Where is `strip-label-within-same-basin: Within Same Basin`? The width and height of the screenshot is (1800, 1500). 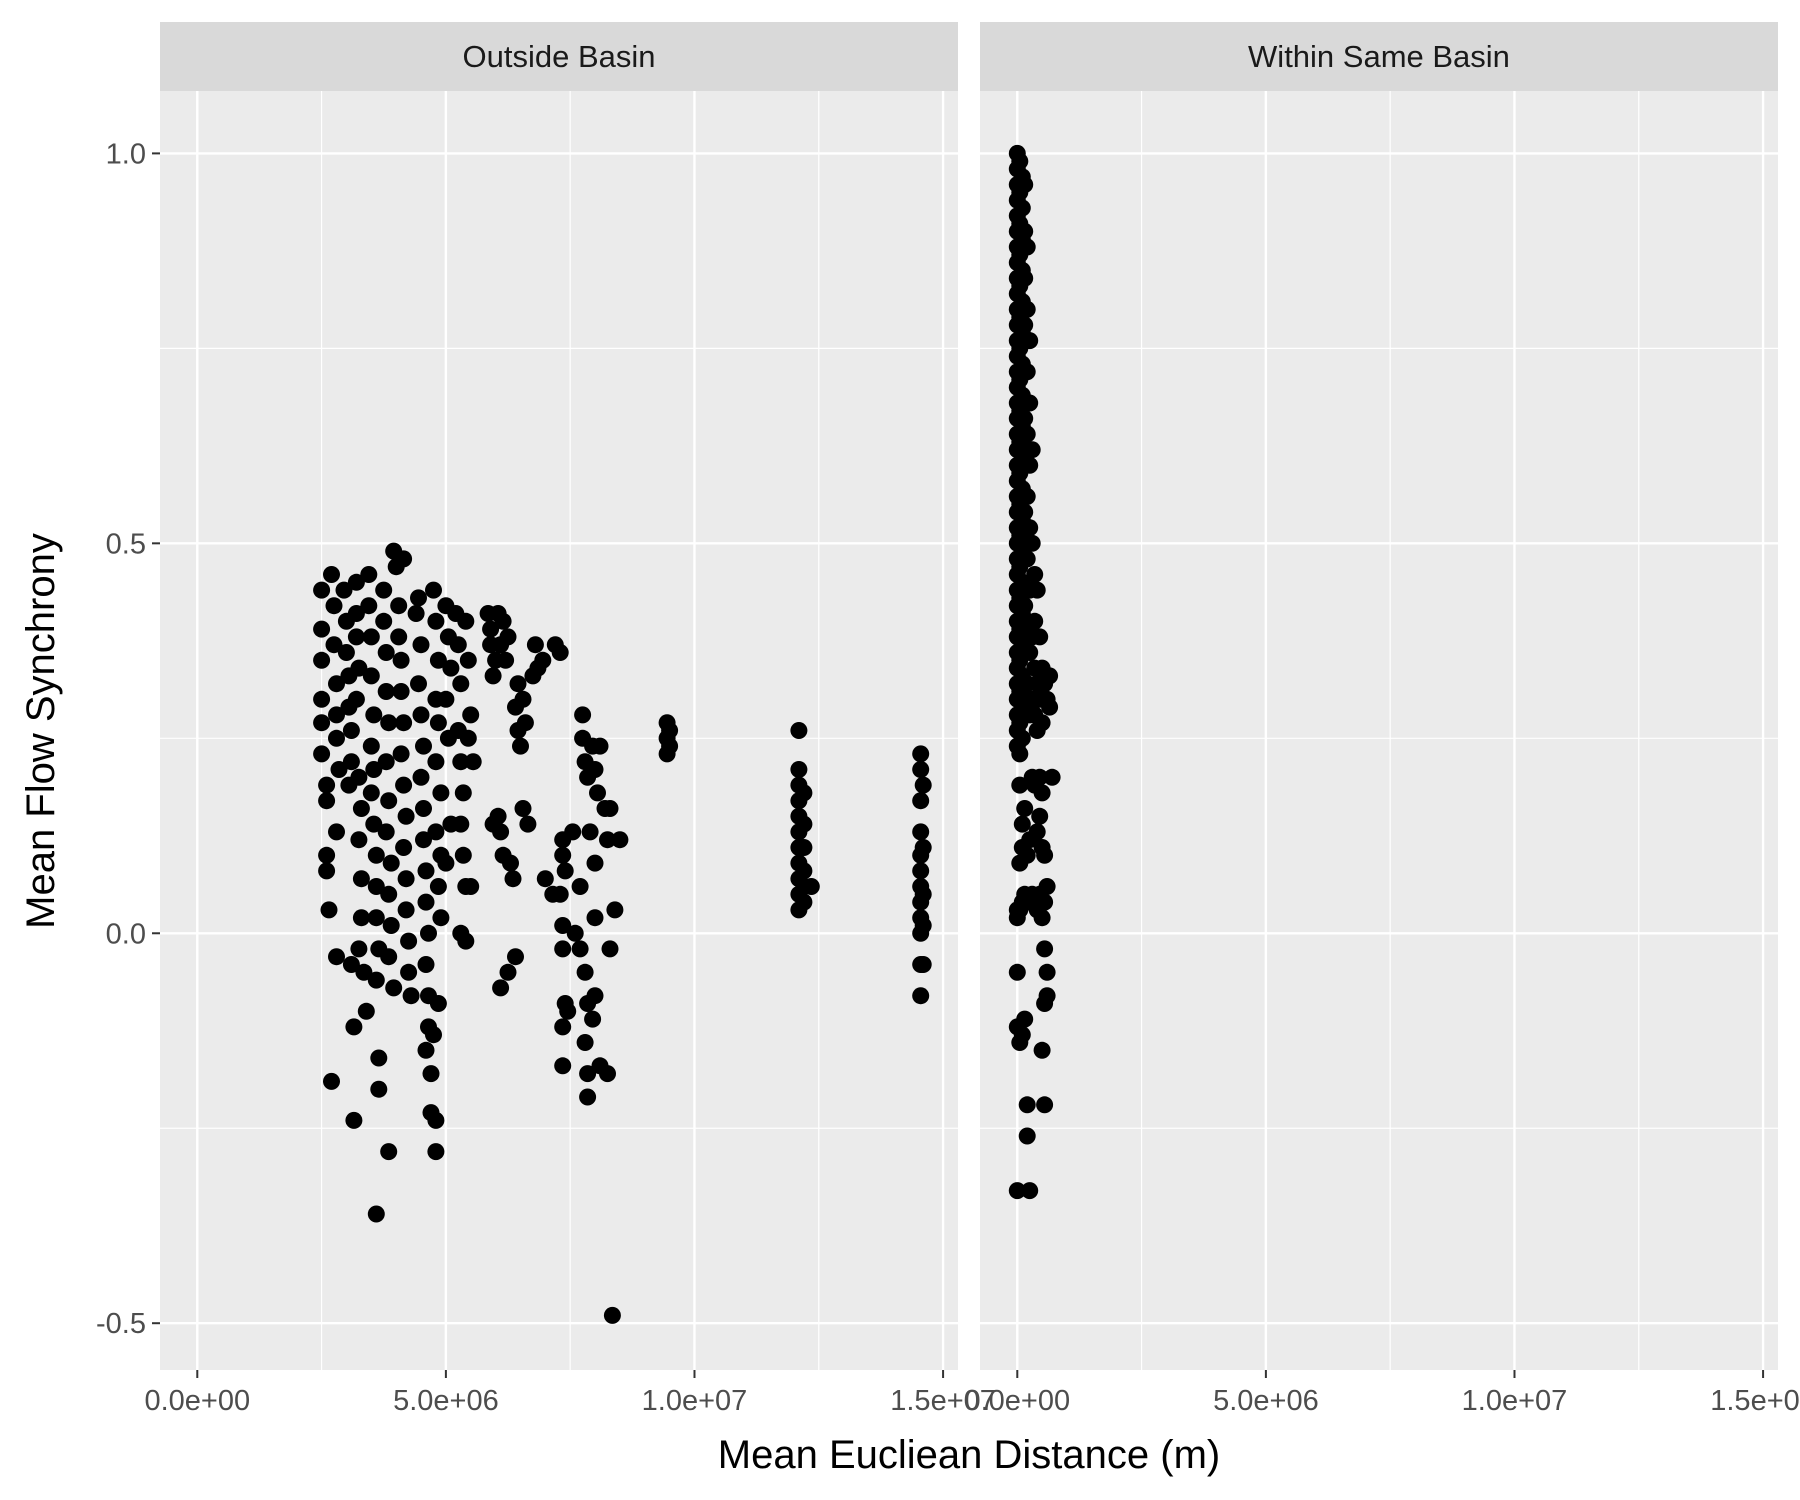
strip-label-within-same-basin: Within Same Basin is located at coordinates (1379, 56).